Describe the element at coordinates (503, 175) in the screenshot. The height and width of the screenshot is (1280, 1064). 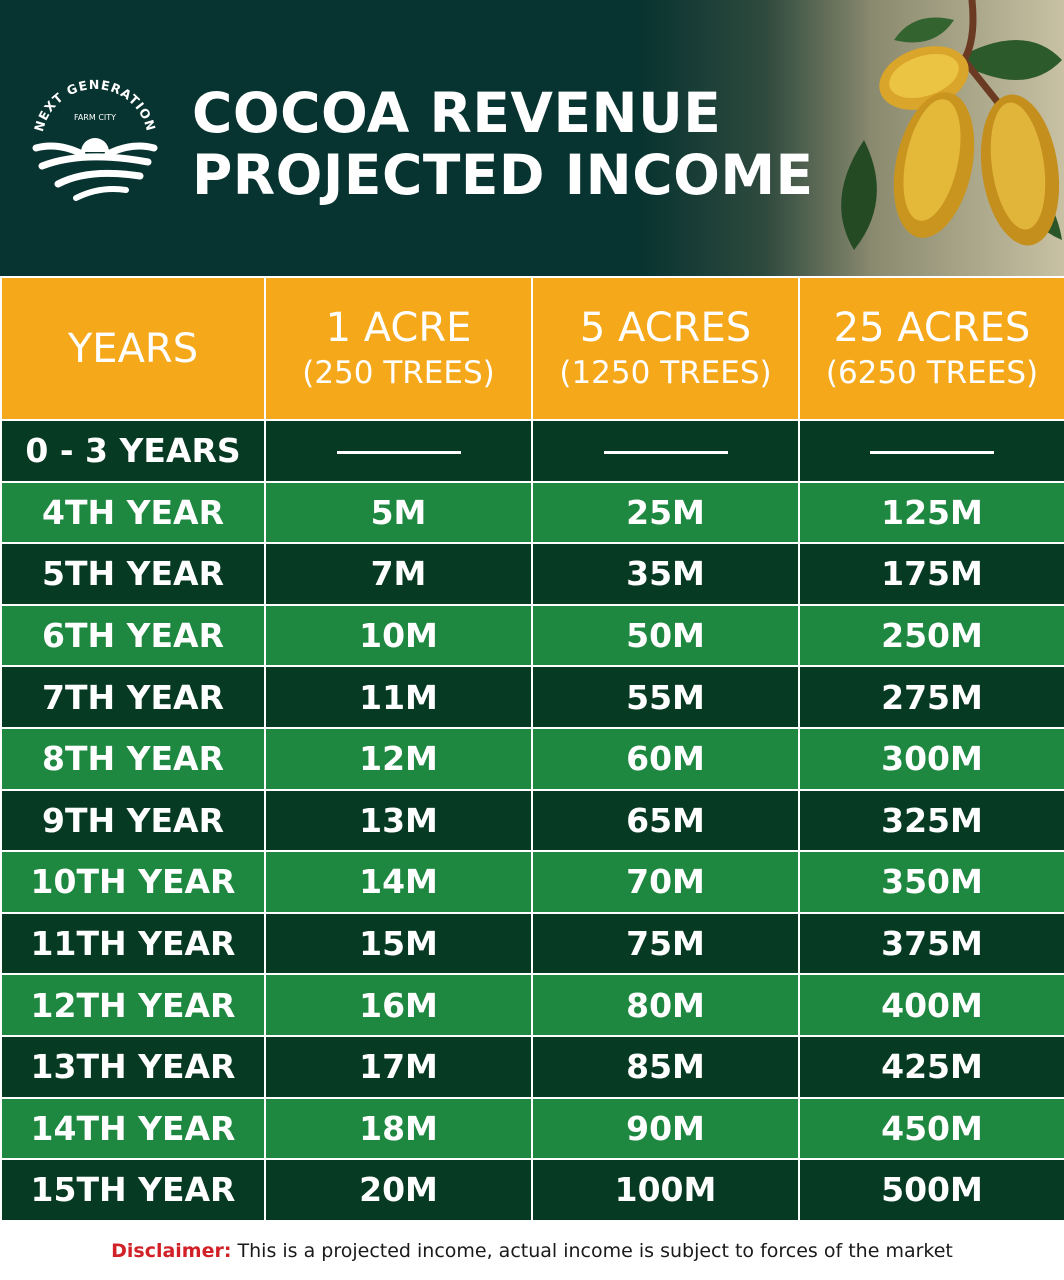
I see `title-line-2: PROJECTED INCOME` at that location.